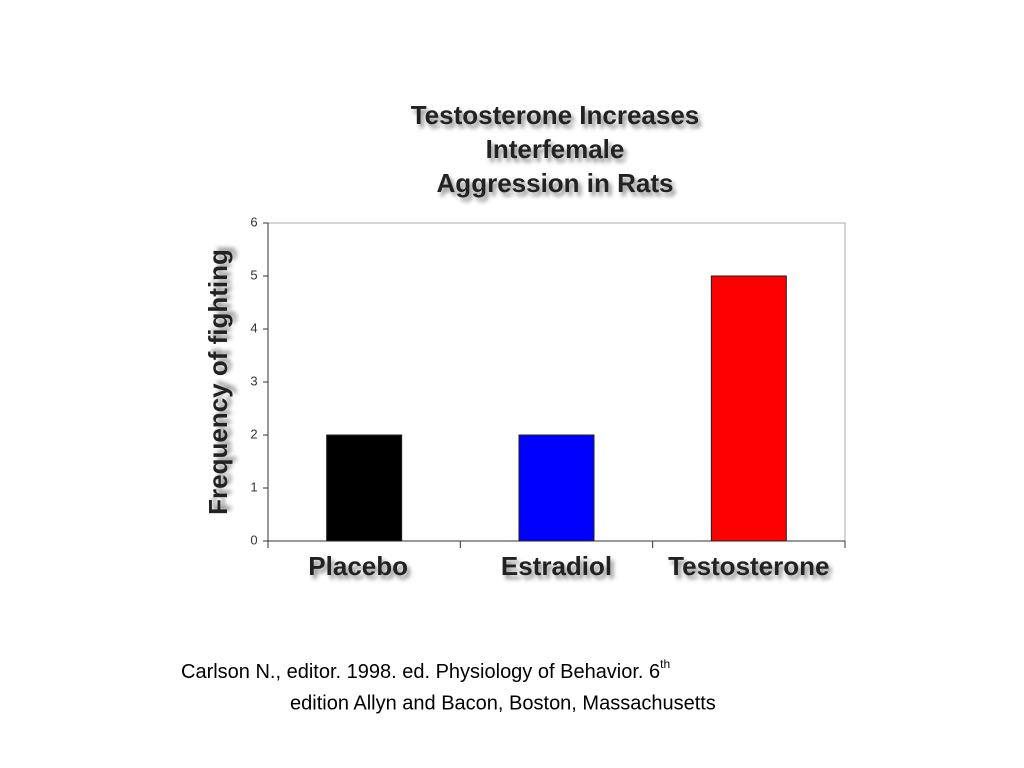 This screenshot has height=768, width=1024. Describe the element at coordinates (253, 274) in the screenshot. I see `y-tick-label: 5` at that location.